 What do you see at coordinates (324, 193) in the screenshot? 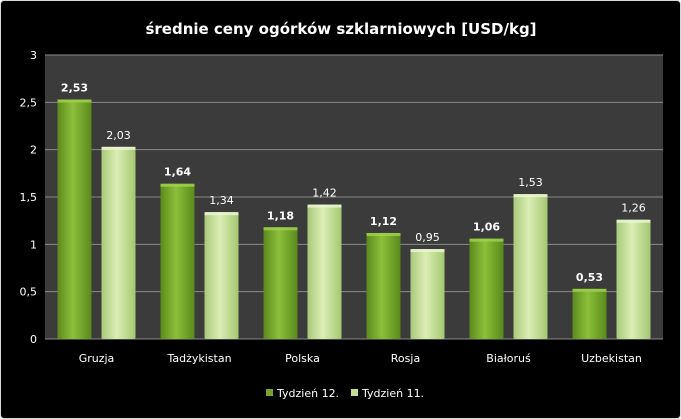
I see `data-label: 1,42` at bounding box center [324, 193].